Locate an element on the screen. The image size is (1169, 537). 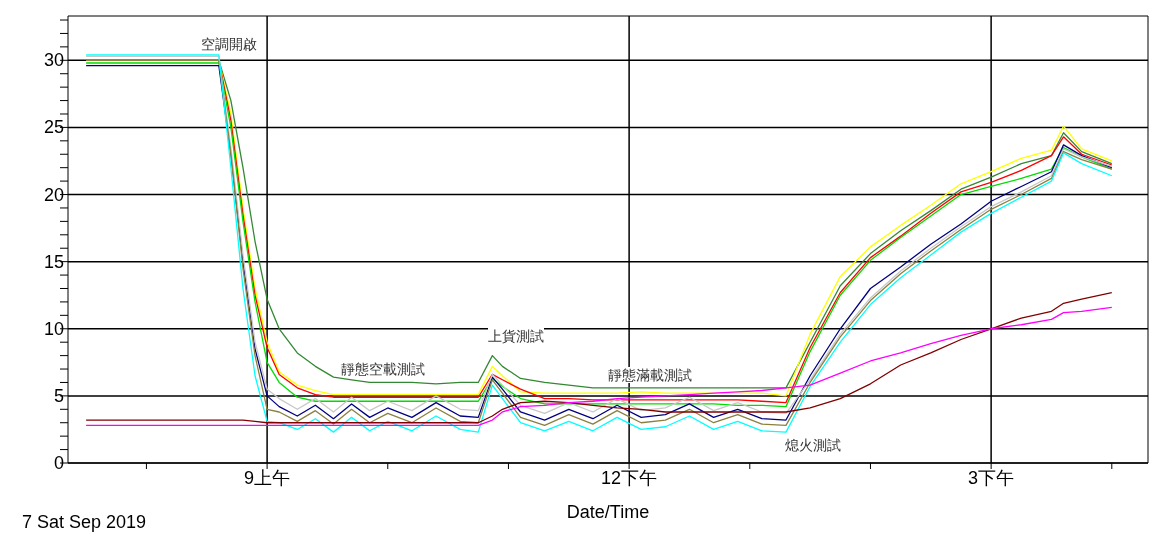
x-tick-label: 9上午 is located at coordinates (267, 477).